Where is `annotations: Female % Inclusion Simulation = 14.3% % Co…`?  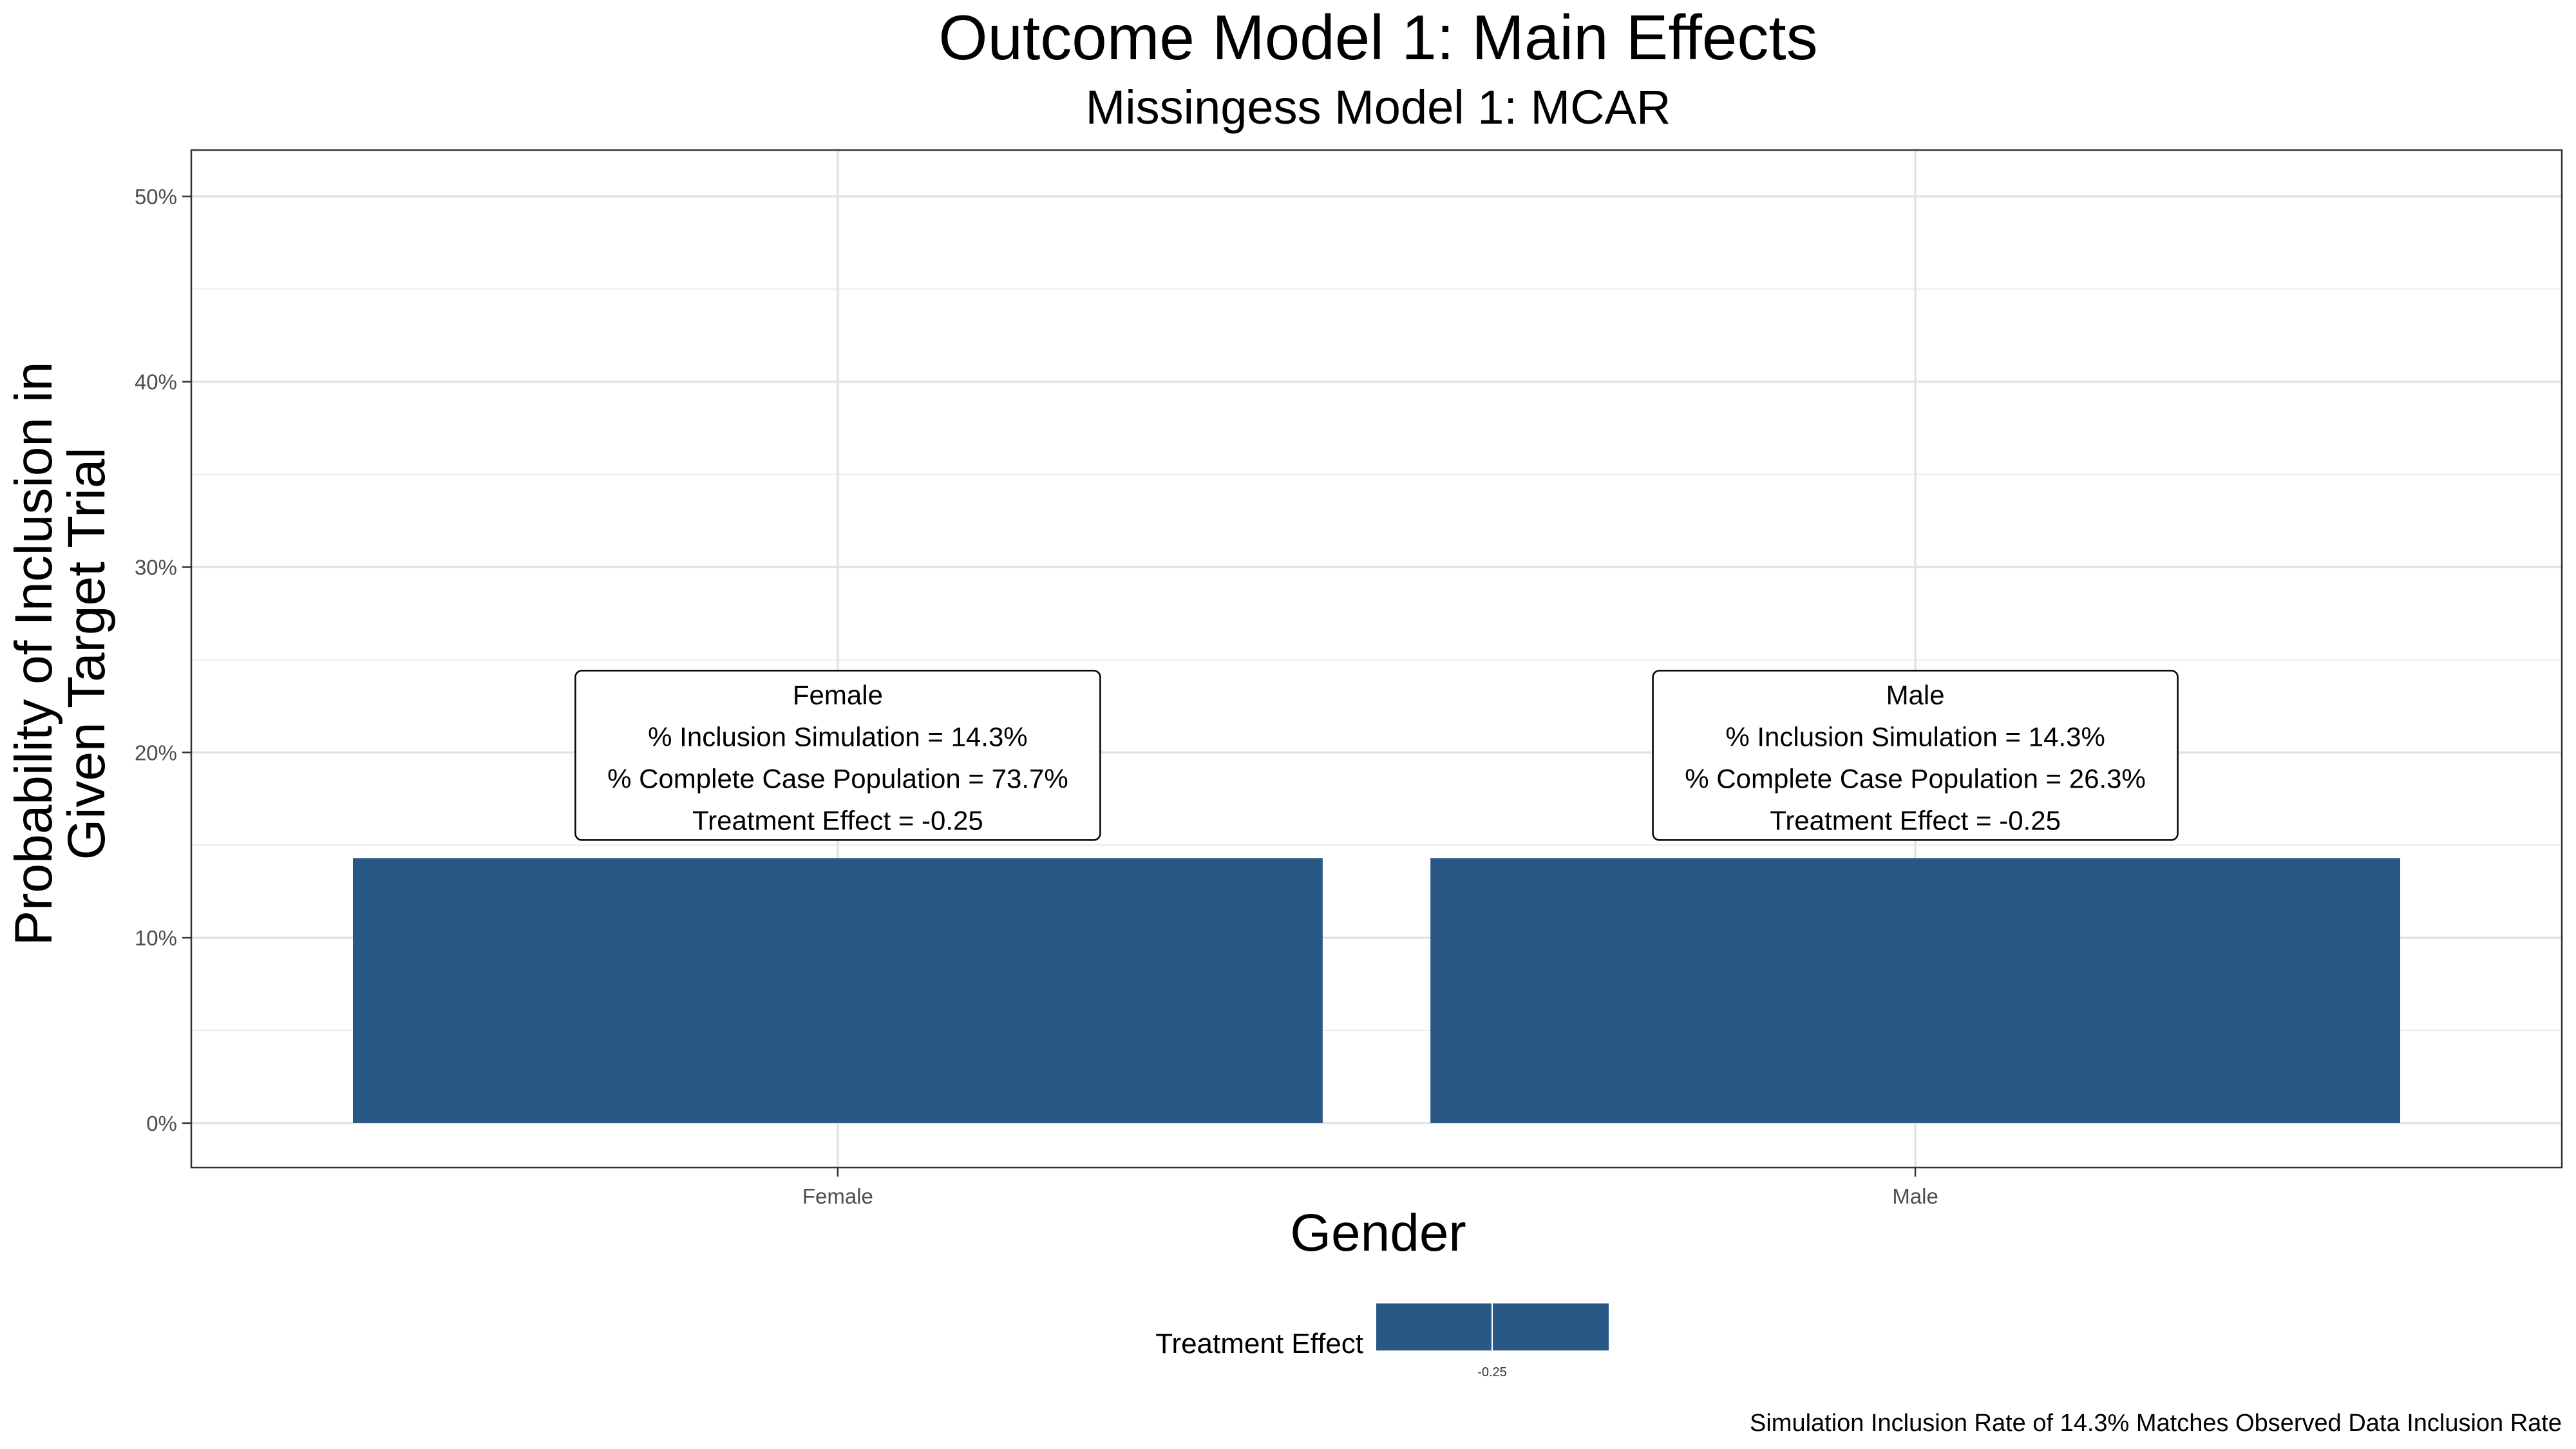
annotations: Female % Inclusion Simulation = 14.3% % Co… is located at coordinates (1376, 755).